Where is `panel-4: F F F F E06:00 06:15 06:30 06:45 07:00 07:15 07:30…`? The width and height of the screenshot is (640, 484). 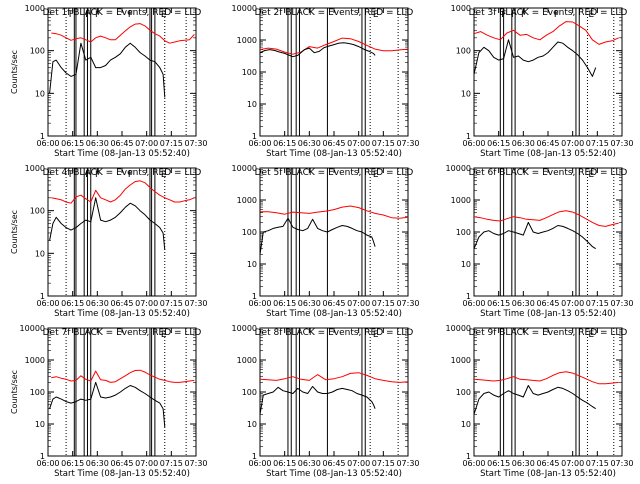
panel-4: F F F F E06:00 06:15 06:30 06:45 07:00 07:15 07:30… is located at coordinates (109, 241).